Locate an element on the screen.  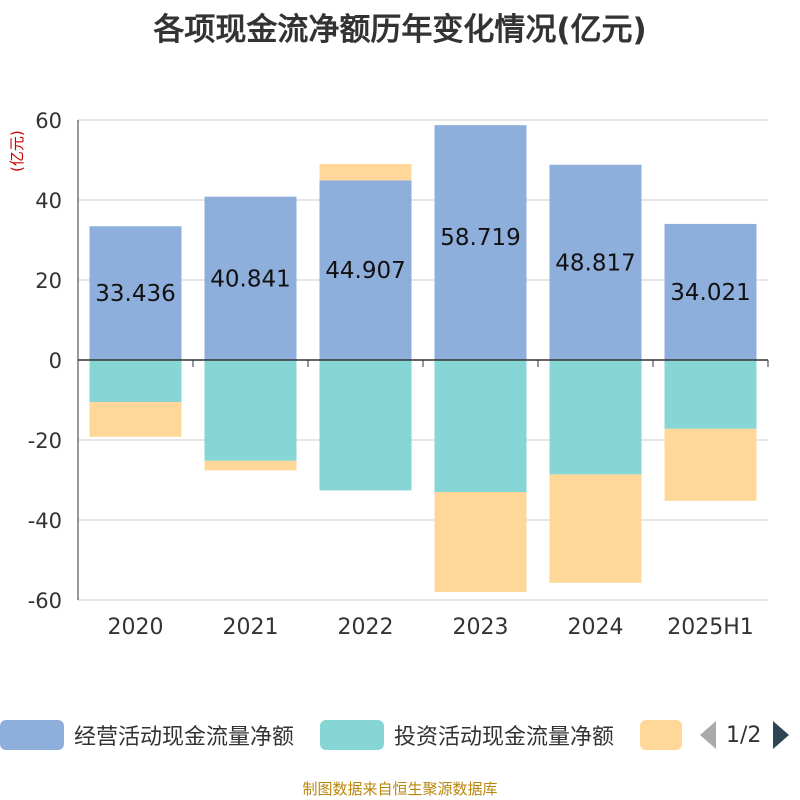
data-label: 34.021 is located at coordinates (710, 293).